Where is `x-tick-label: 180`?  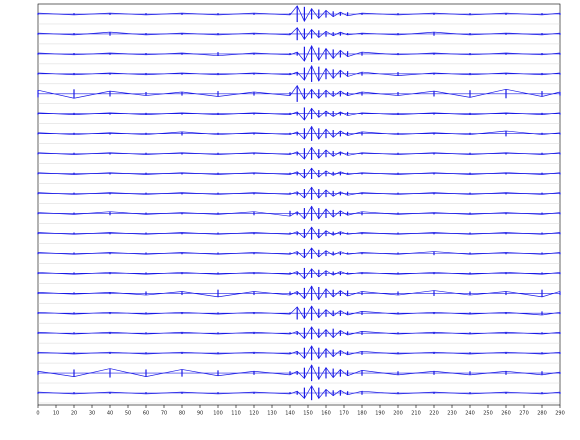
x-tick-label: 180 is located at coordinates (362, 414).